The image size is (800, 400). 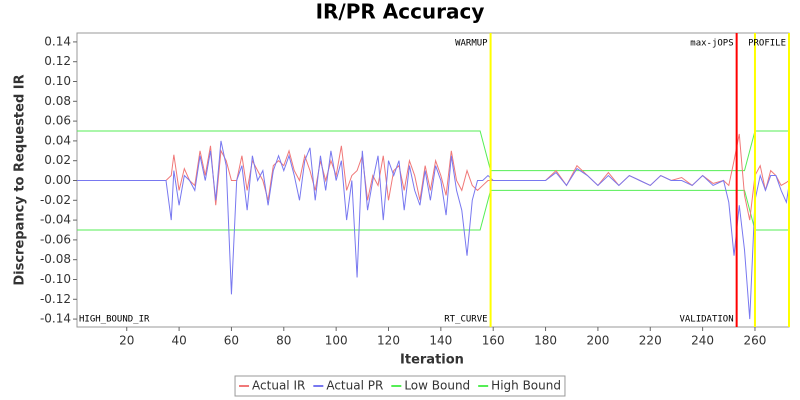 What do you see at coordinates (57, 81) in the screenshot?
I see `y-tick-label: 0.10` at bounding box center [57, 81].